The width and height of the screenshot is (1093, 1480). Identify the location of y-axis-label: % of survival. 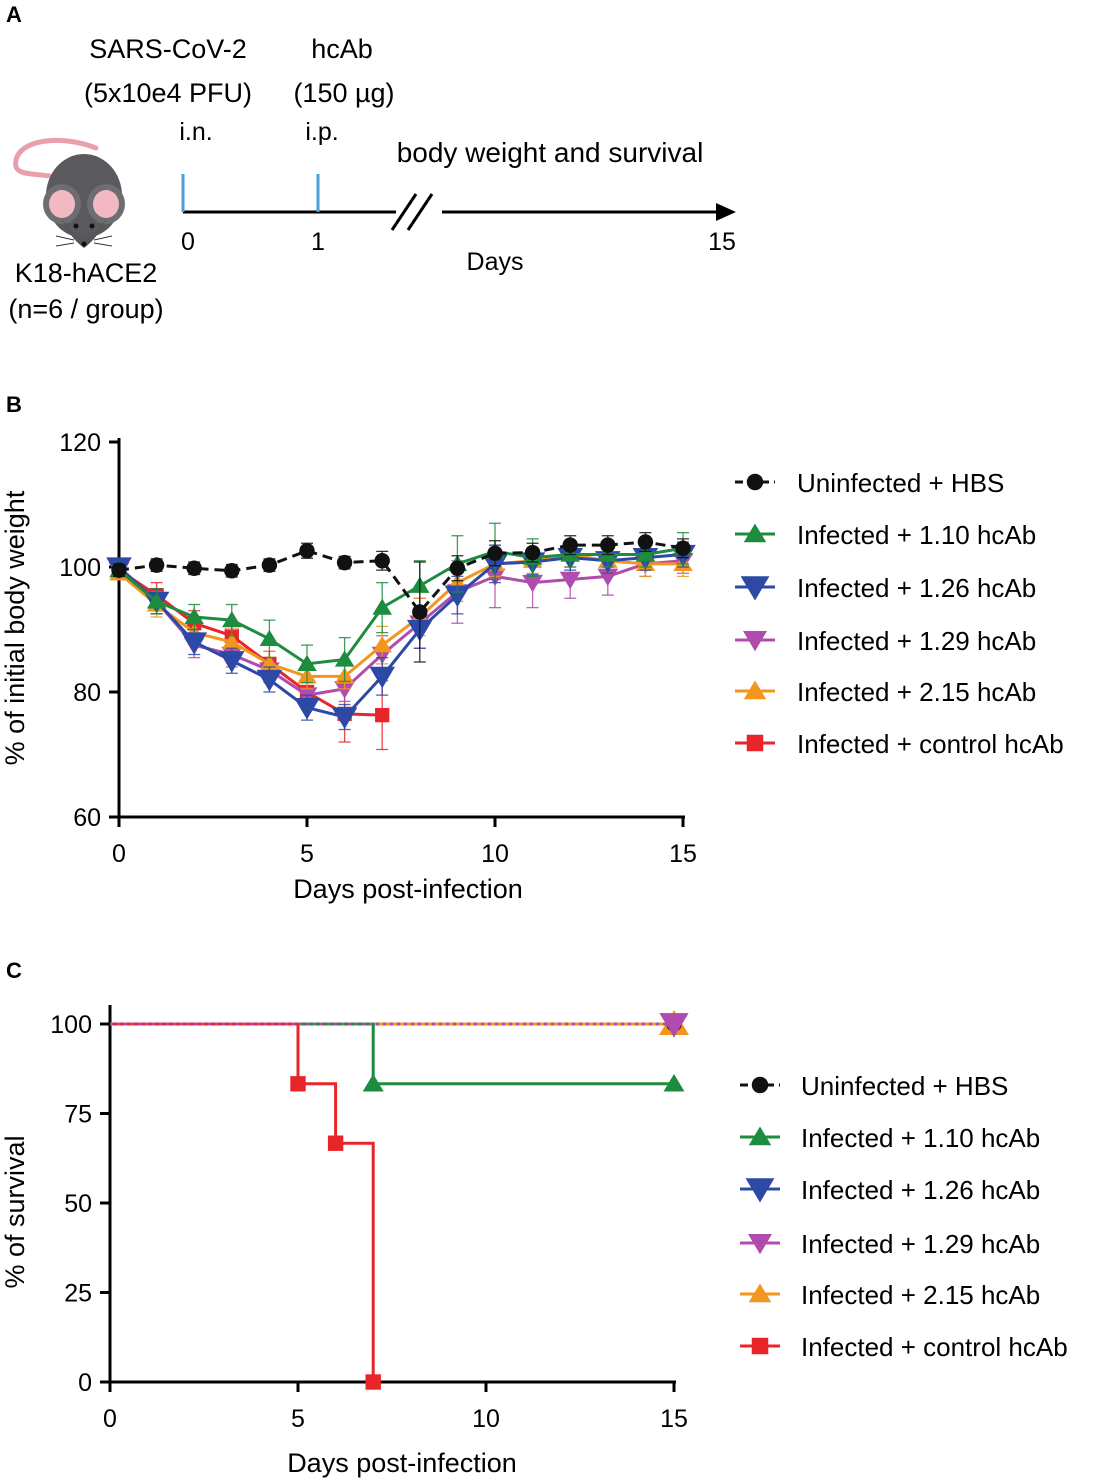
(15, 1211).